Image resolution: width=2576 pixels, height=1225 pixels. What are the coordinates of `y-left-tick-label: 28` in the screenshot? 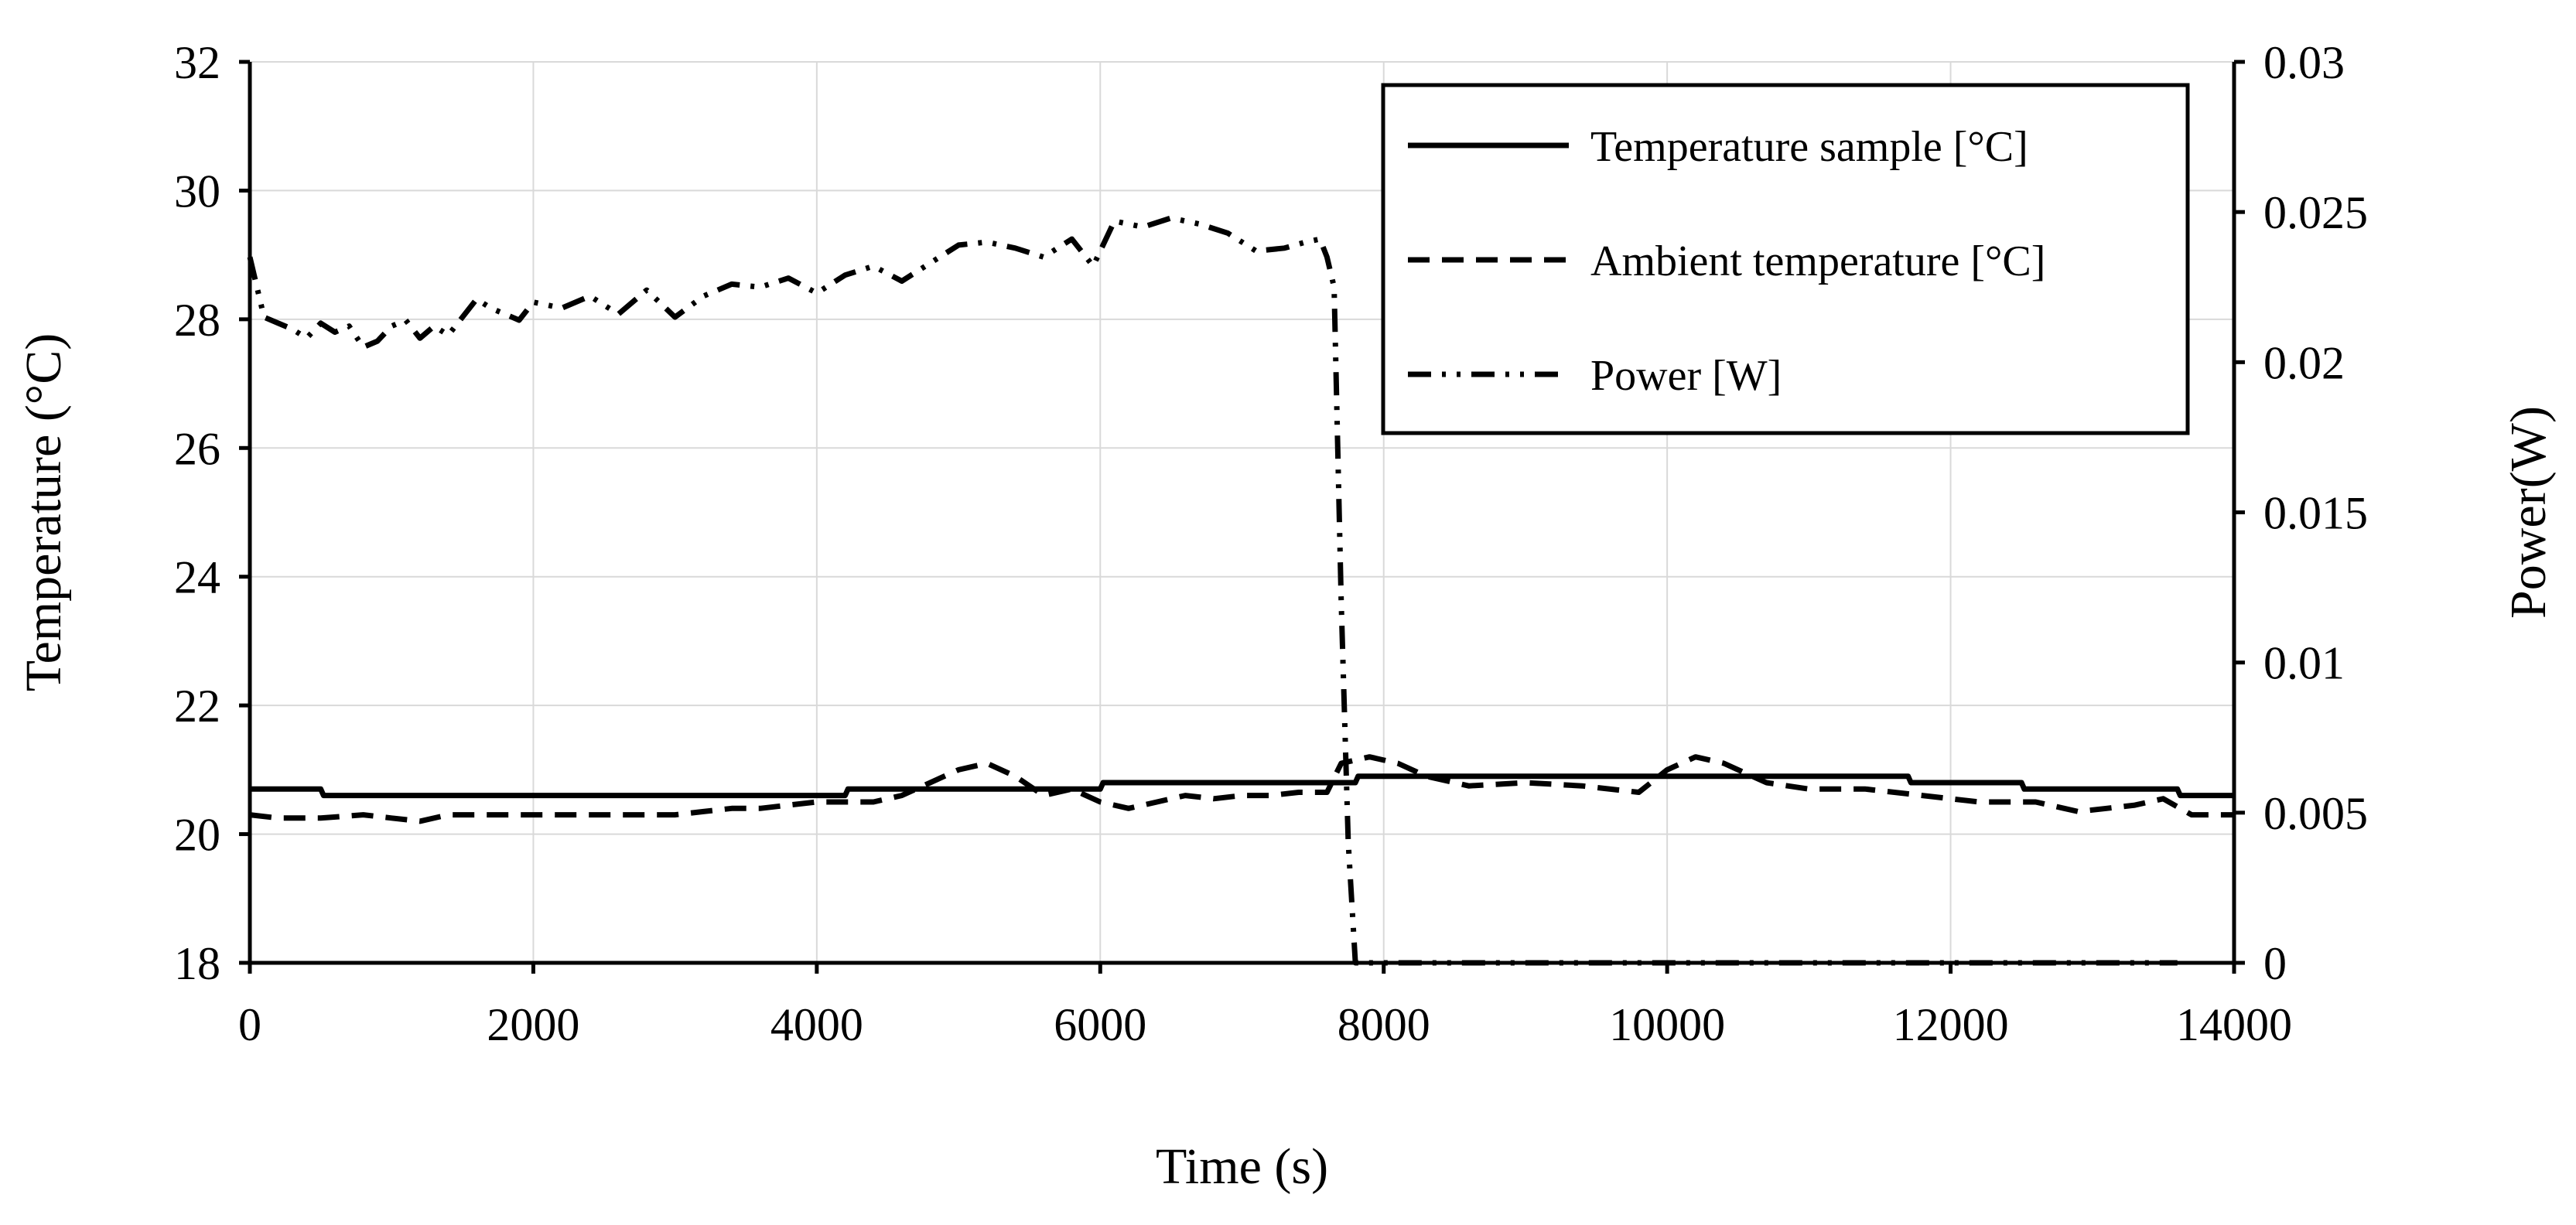 It's located at (197, 320).